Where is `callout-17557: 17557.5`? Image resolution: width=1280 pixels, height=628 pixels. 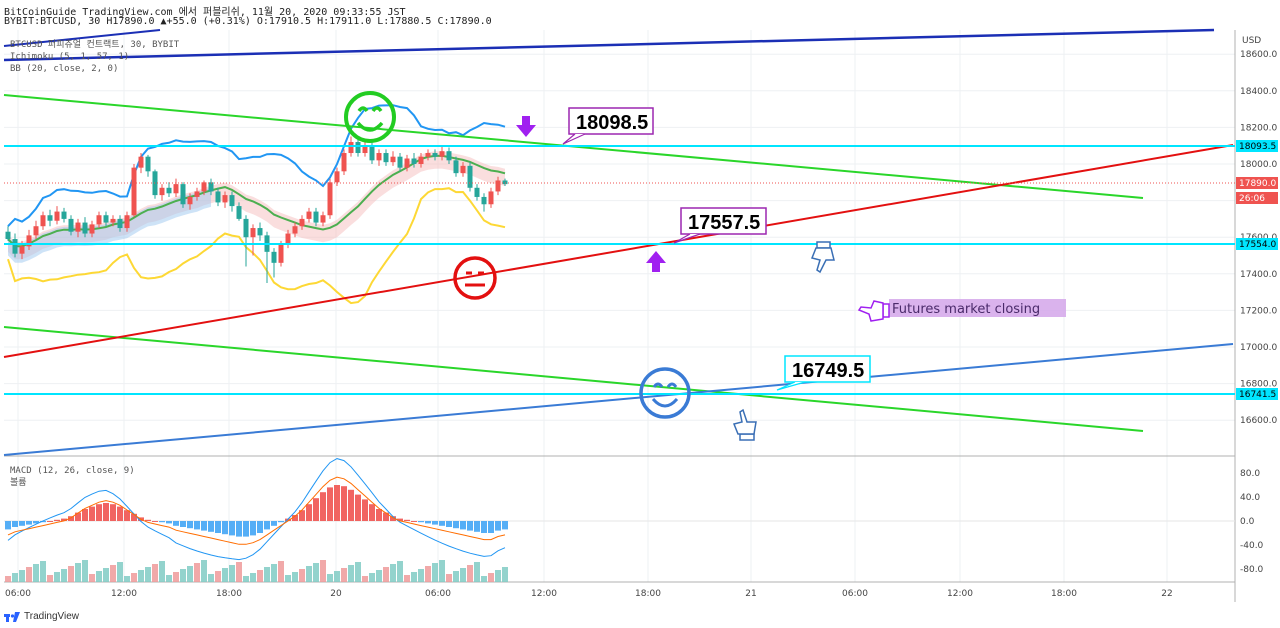
callout-17557: 17557.5 is located at coordinates (720, 225).